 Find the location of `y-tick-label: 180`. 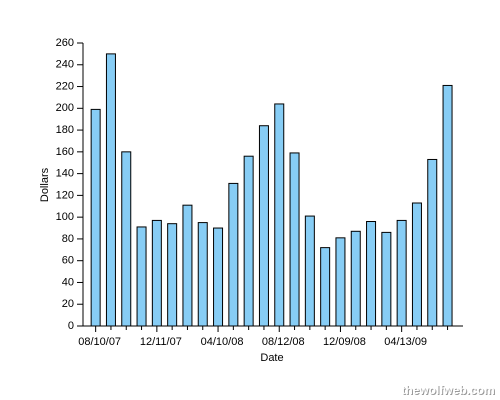

y-tick-label: 180 is located at coordinates (65, 130).